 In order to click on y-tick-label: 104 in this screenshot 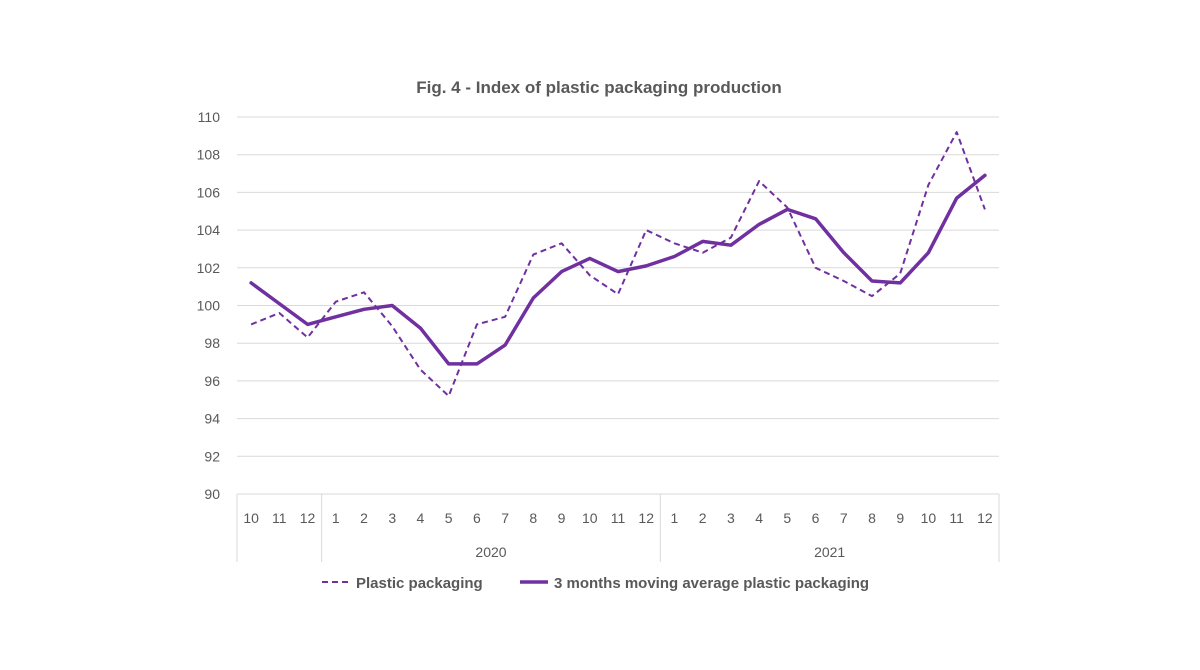, I will do `click(209, 230)`.